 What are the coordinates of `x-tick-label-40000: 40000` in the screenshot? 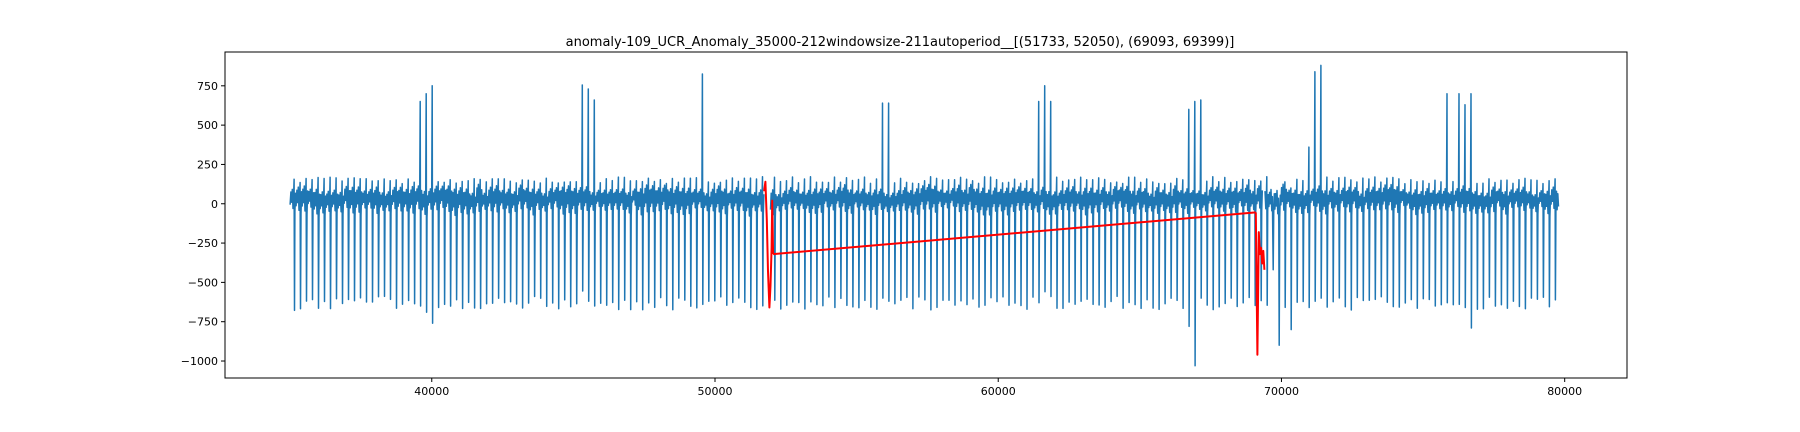 It's located at (431, 391).